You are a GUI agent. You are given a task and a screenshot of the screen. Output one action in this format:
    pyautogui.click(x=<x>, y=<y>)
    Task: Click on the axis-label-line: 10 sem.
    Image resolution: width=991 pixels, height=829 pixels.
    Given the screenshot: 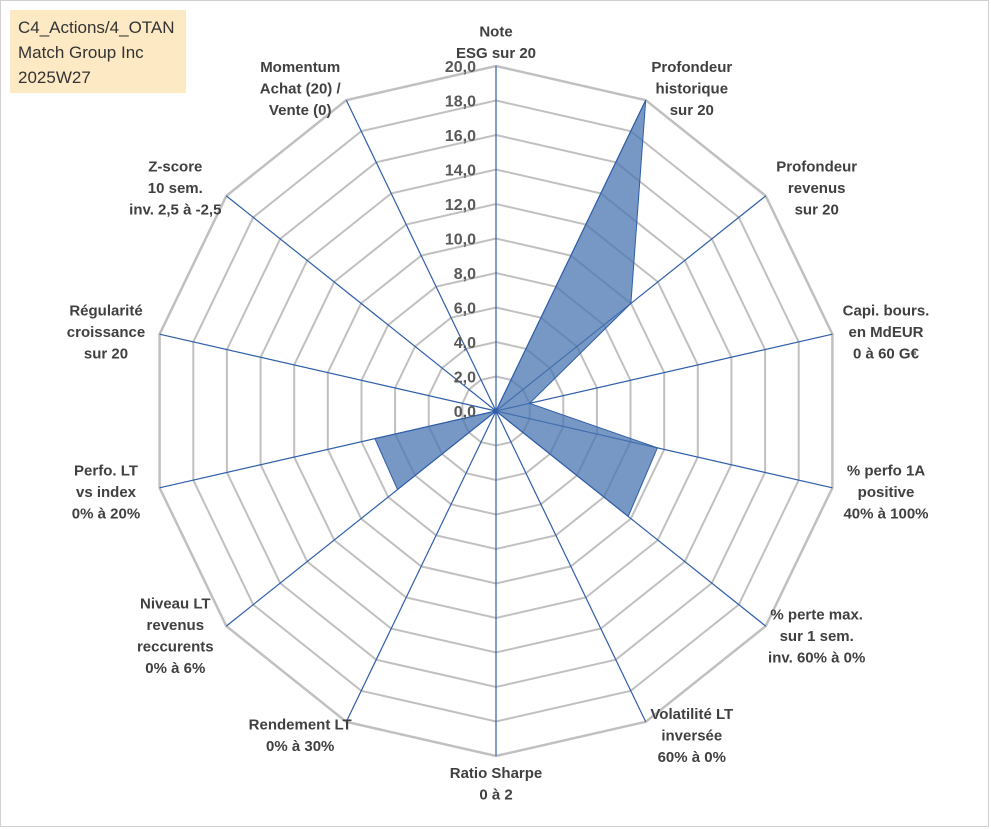 What is the action you would take?
    pyautogui.click(x=175, y=188)
    